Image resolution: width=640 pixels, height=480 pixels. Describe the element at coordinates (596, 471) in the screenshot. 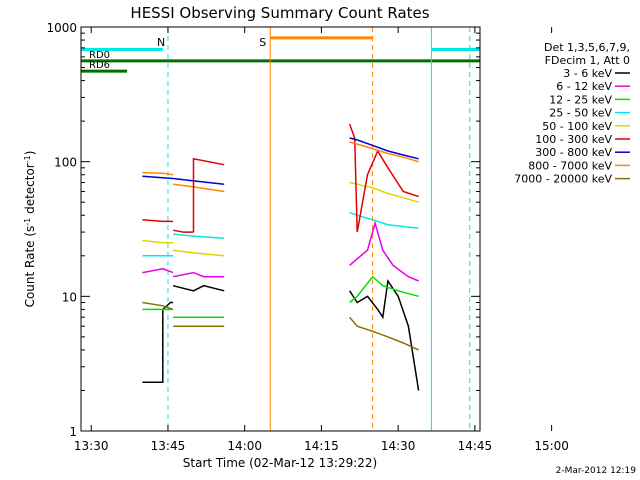

I see `footer-timestamp: 2-Mar-2012 12:19` at that location.